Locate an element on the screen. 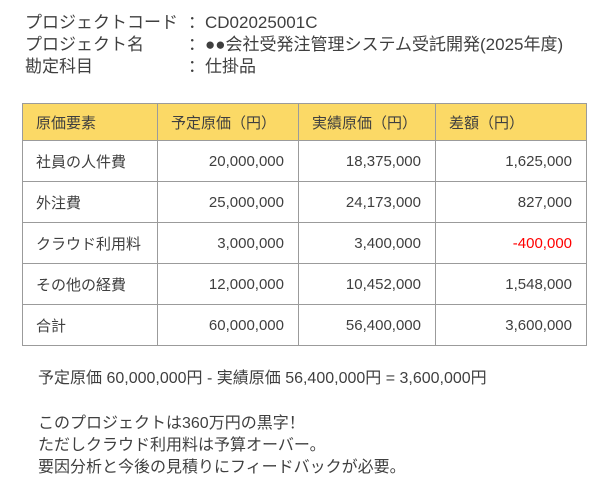 The image size is (607, 488). column-header-planned-cost: 予定原価（円） is located at coordinates (228, 122).